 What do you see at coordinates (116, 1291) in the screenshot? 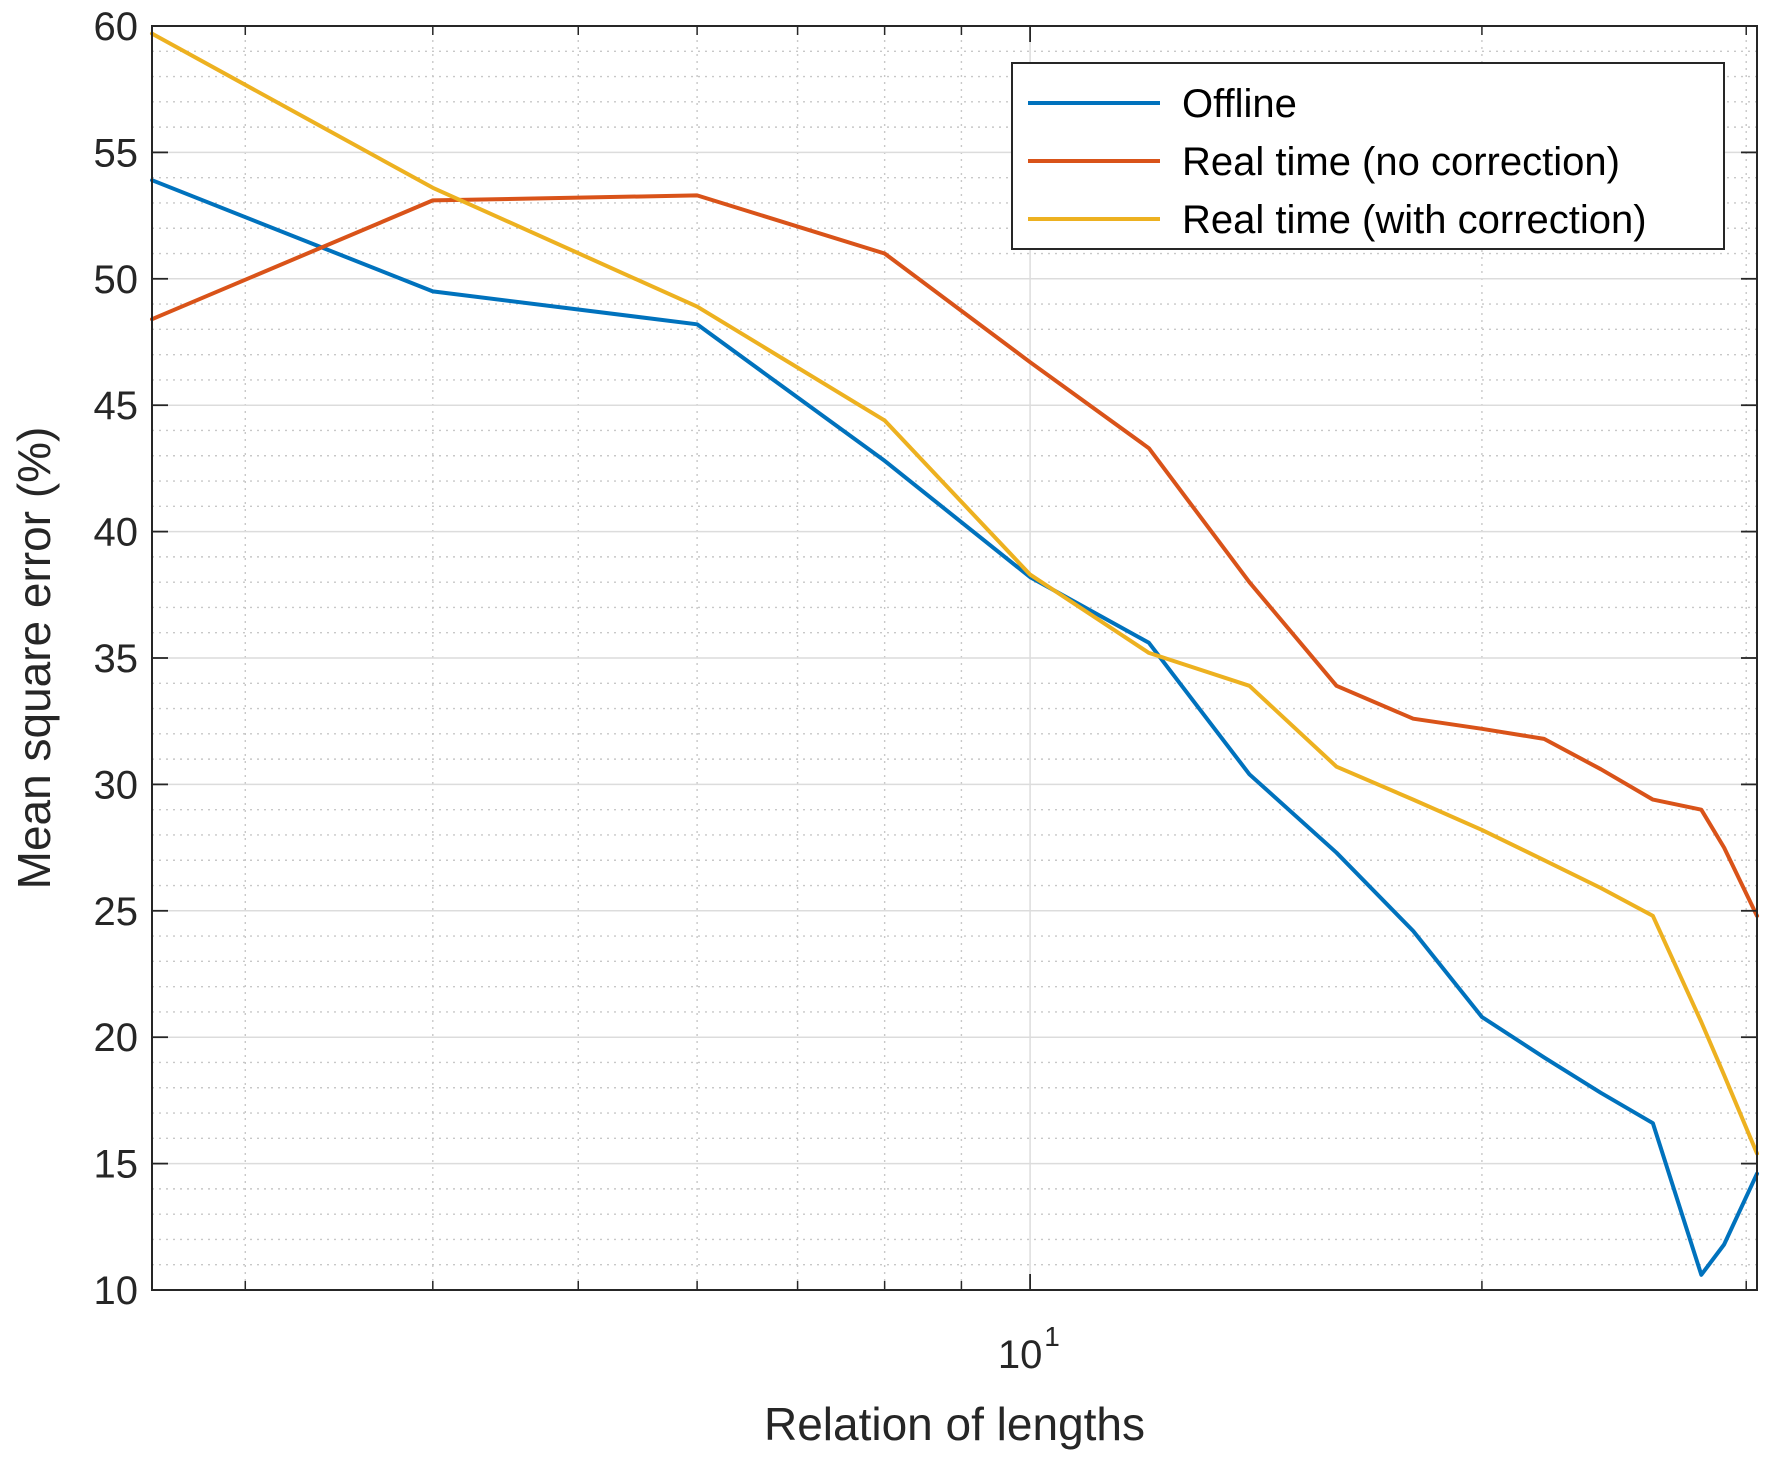
I see `y-tick-label: 10` at bounding box center [116, 1291].